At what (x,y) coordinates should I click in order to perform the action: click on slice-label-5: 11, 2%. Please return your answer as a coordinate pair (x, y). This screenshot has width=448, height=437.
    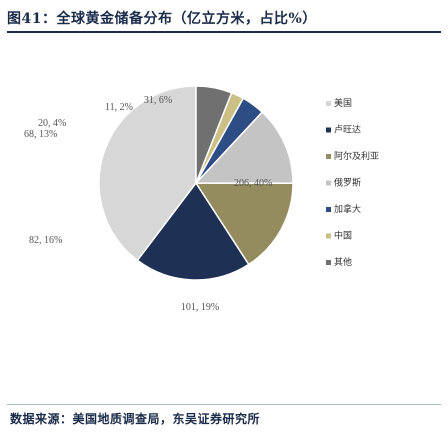
    Looking at the image, I should click on (119, 107).